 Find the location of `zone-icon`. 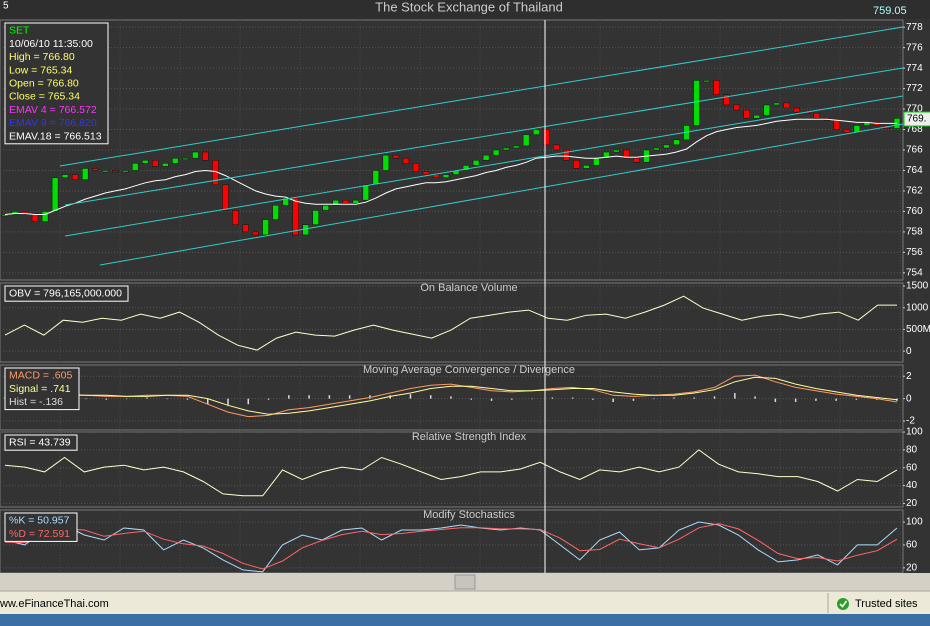

zone-icon is located at coordinates (843, 604).